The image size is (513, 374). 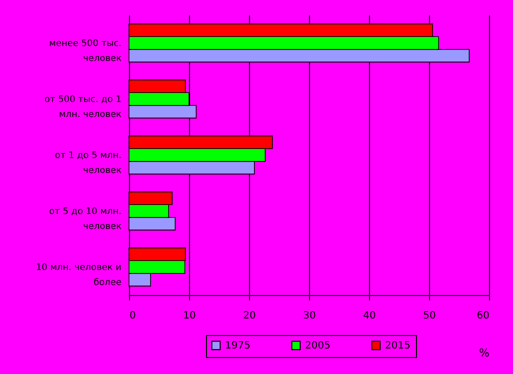 What do you see at coordinates (309, 316) in the screenshot?
I see `x-tick-label: 30` at bounding box center [309, 316].